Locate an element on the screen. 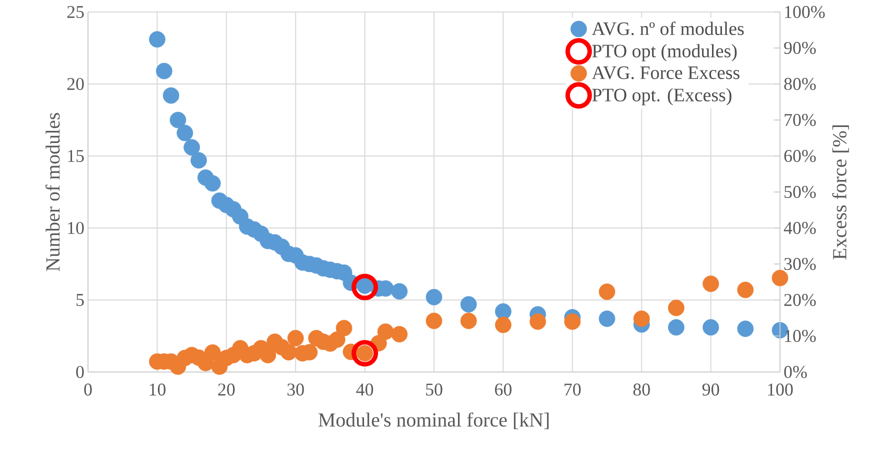 The height and width of the screenshot is (454, 893). y-axis-title: Number of modules is located at coordinates (52, 192).